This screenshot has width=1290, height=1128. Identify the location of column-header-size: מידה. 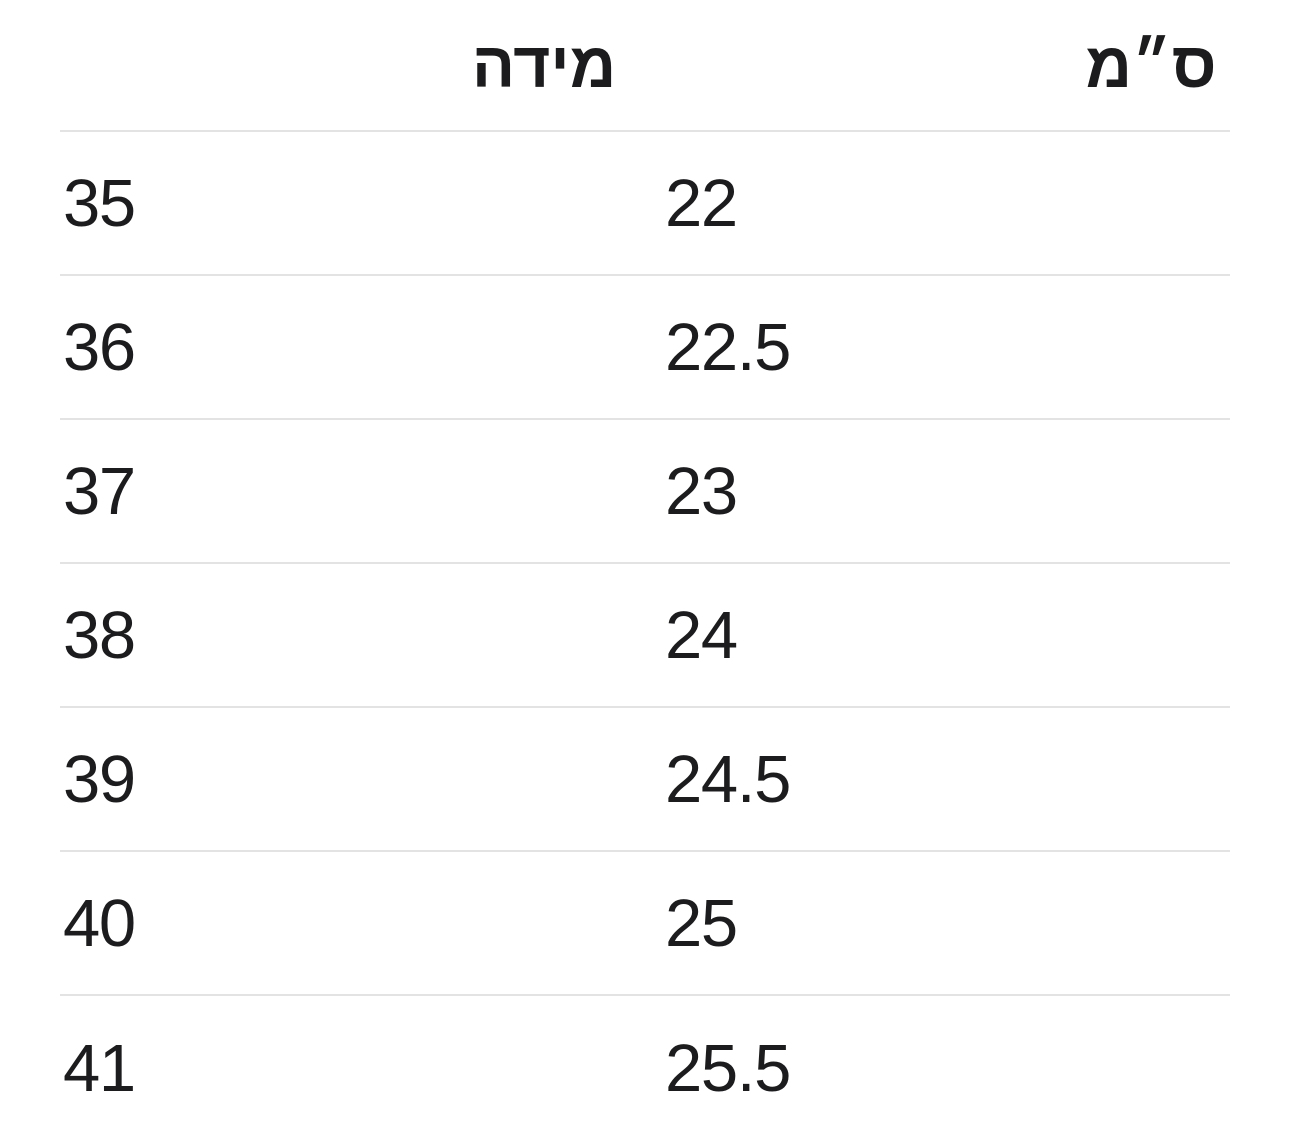
(544, 65).